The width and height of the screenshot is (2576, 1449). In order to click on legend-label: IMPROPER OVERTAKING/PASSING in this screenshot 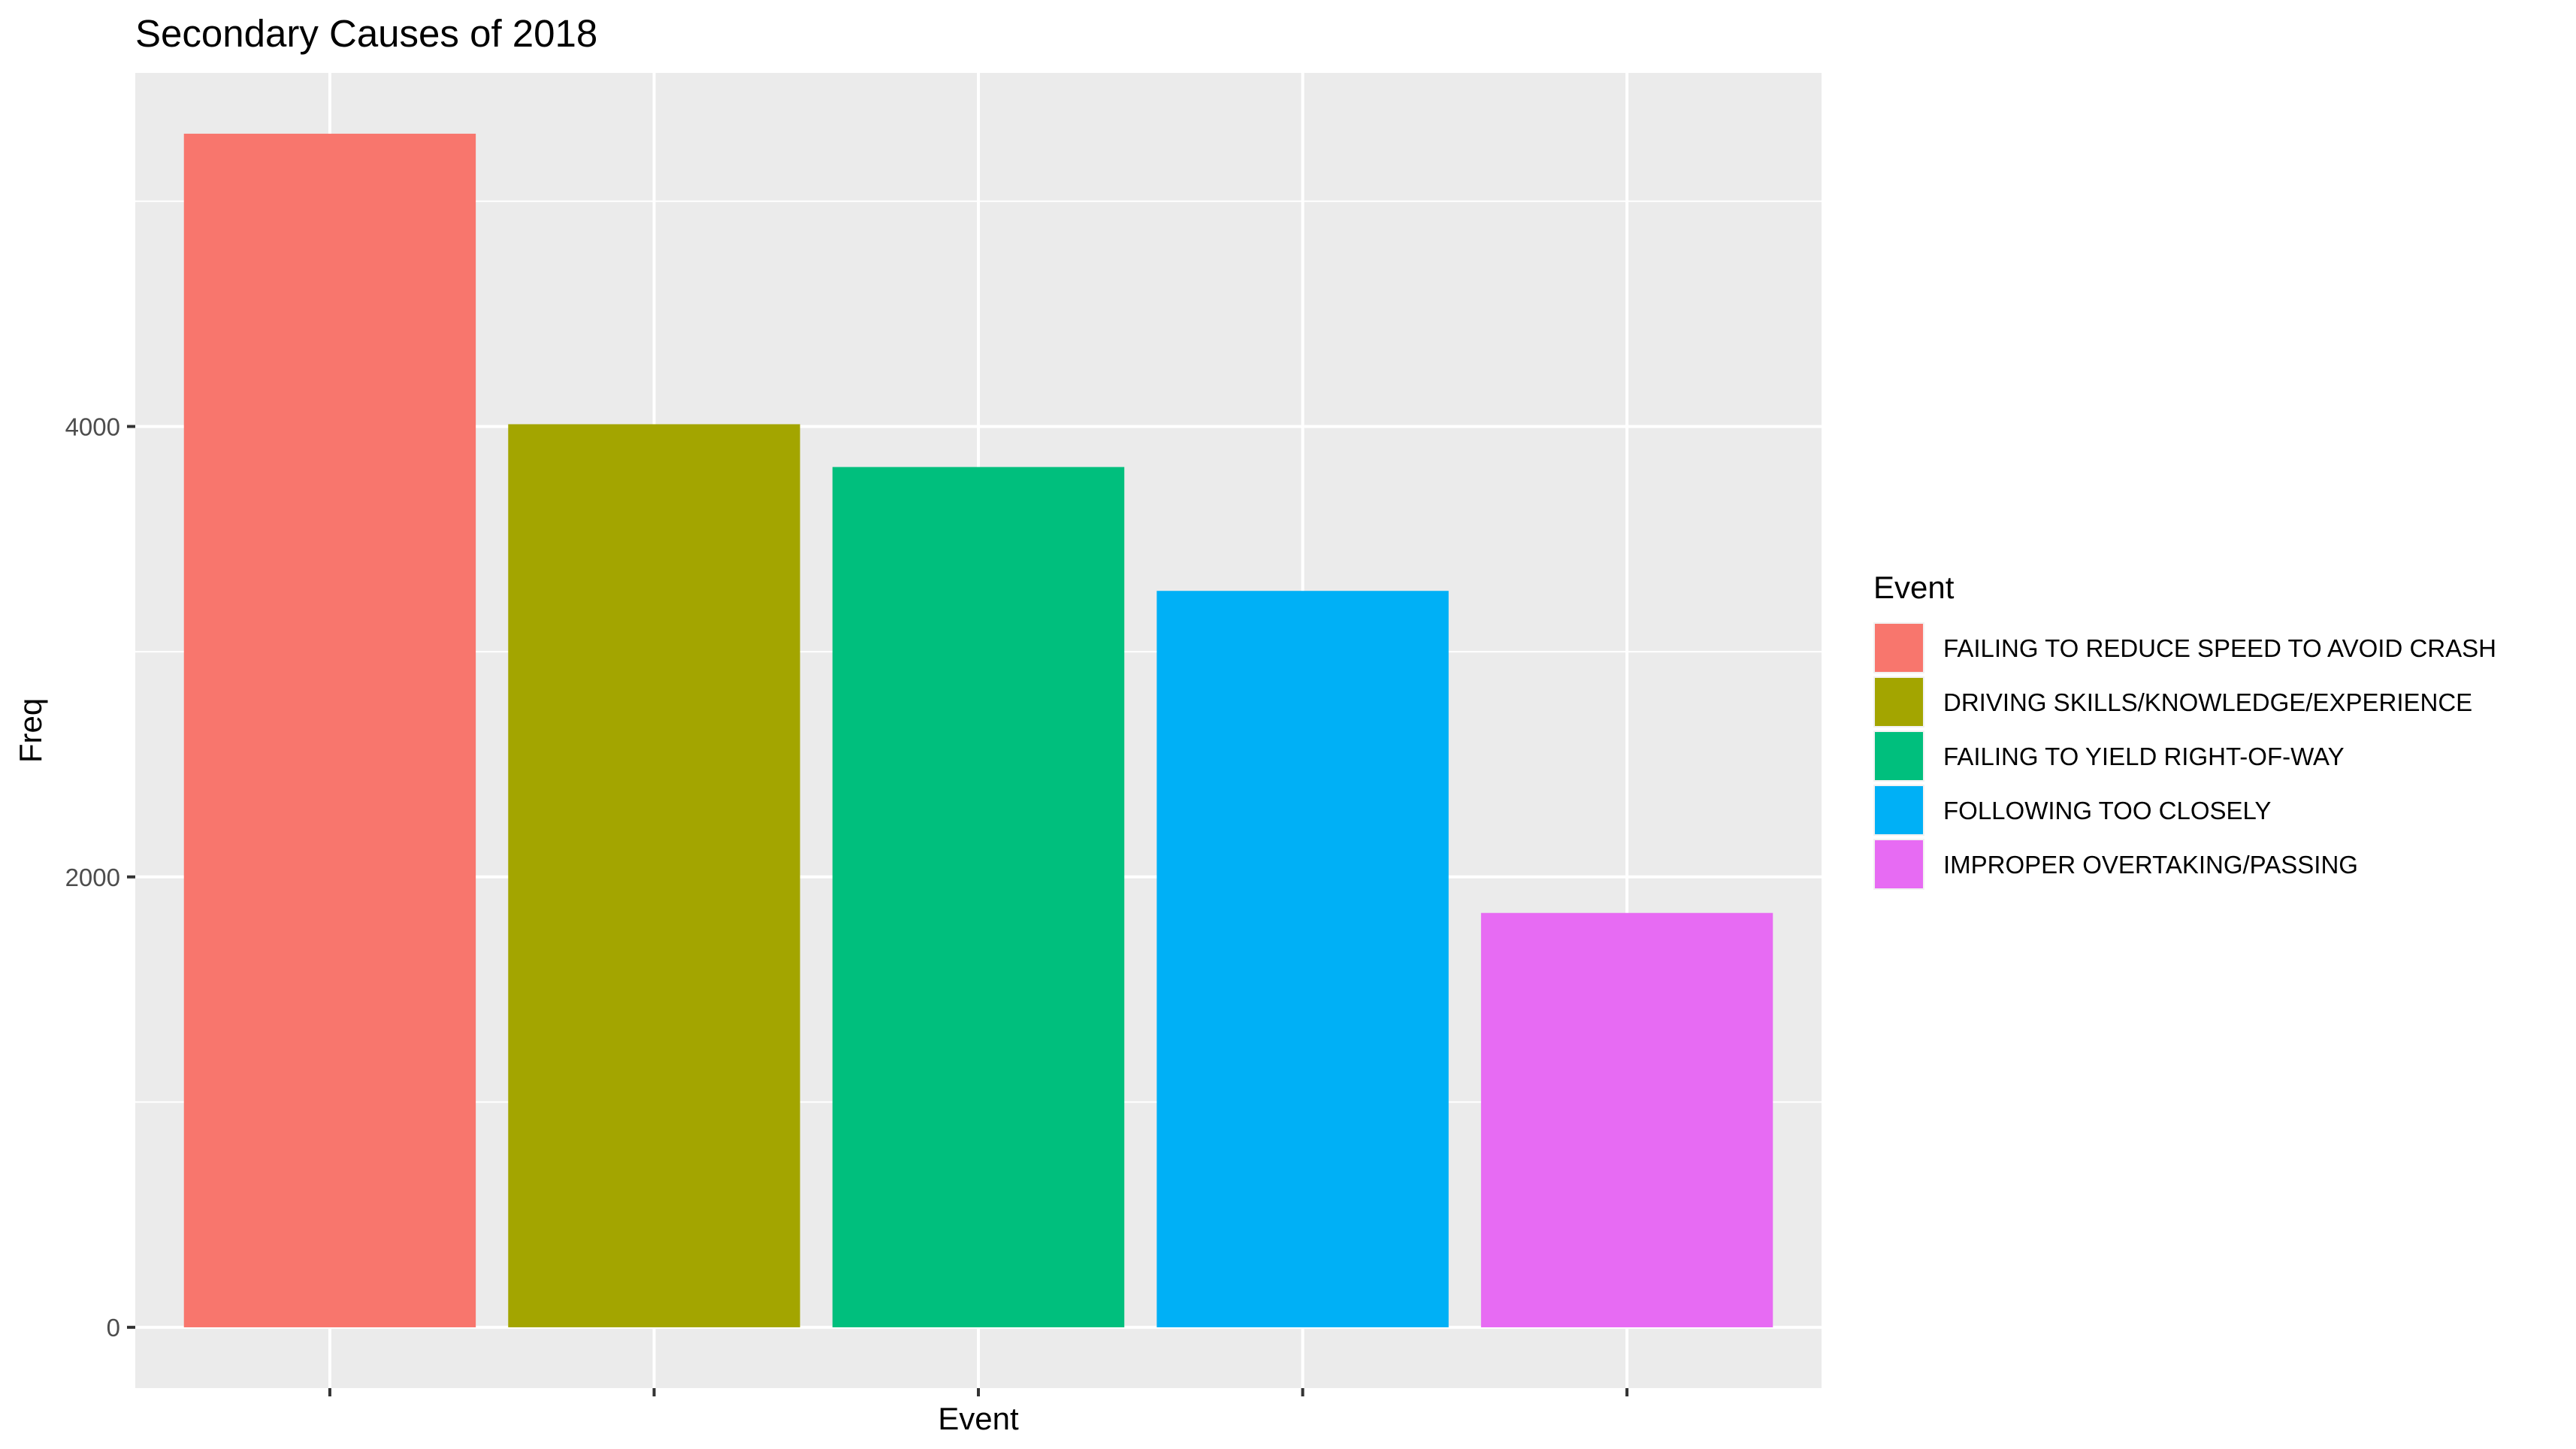, I will do `click(2151, 865)`.